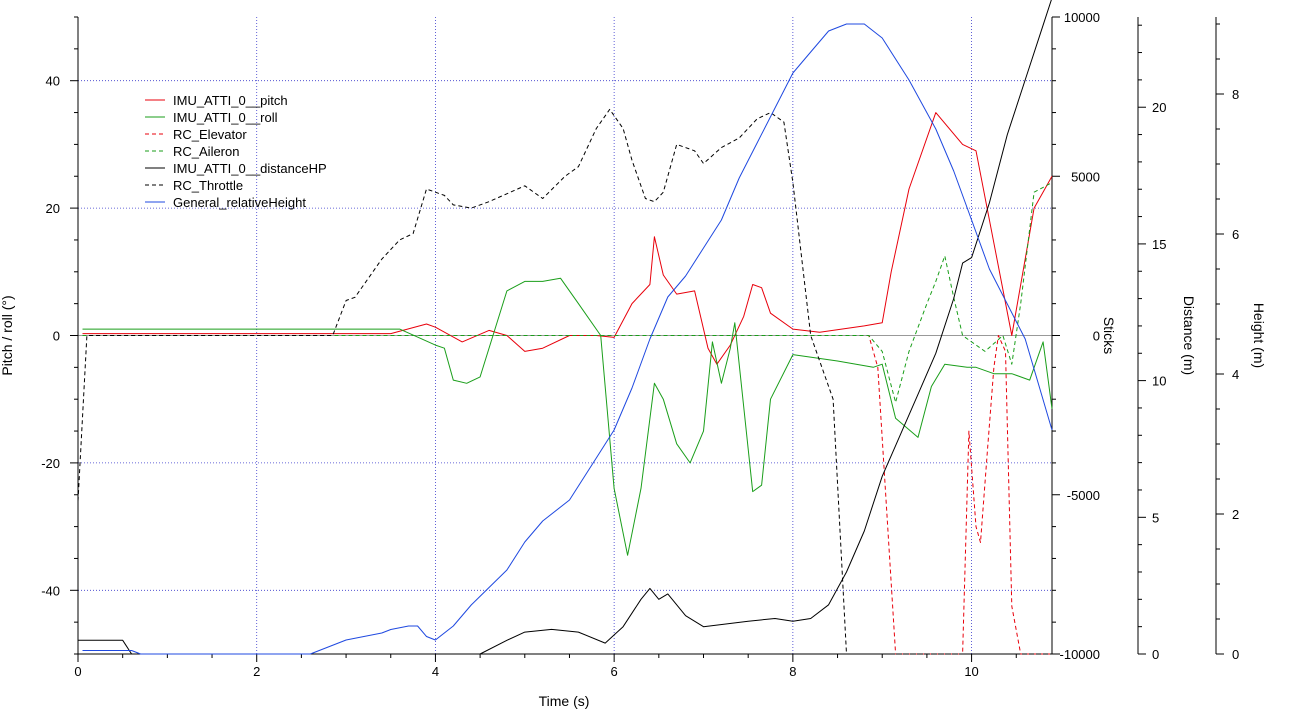 The height and width of the screenshot is (711, 1300). What do you see at coordinates (1109, 335) in the screenshot?
I see `sticks-axis-title: Sticks` at bounding box center [1109, 335].